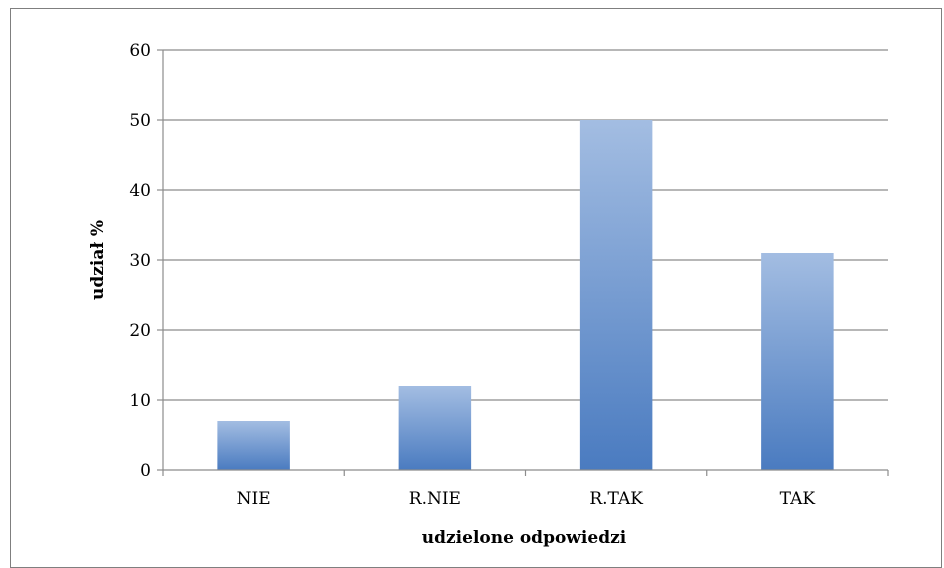 This screenshot has height=568, width=944. What do you see at coordinates (140, 261) in the screenshot?
I see `y-tick-label: 30` at bounding box center [140, 261].